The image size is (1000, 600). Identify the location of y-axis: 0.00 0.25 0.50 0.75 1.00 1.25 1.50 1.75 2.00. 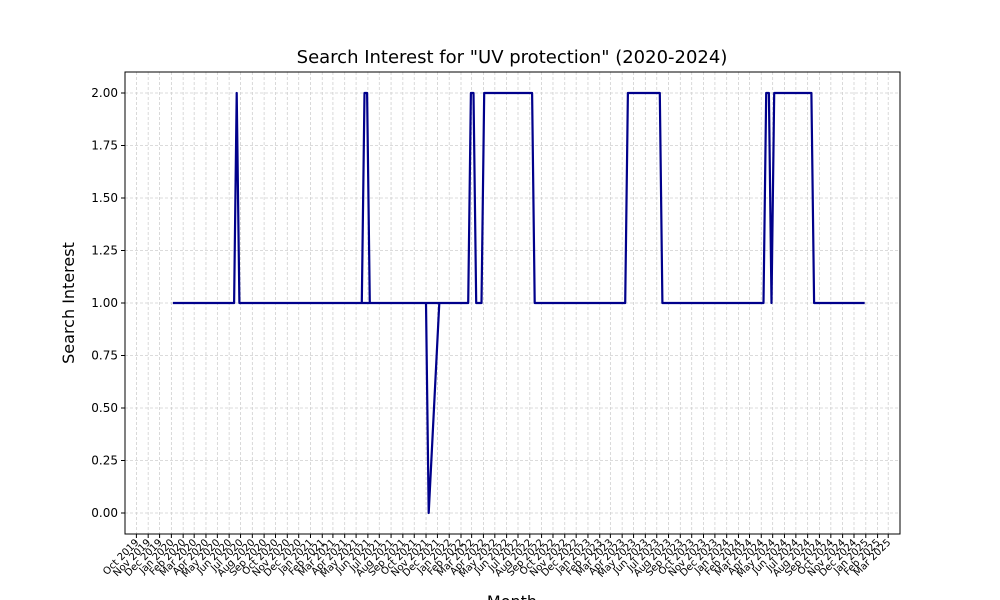
(108, 303).